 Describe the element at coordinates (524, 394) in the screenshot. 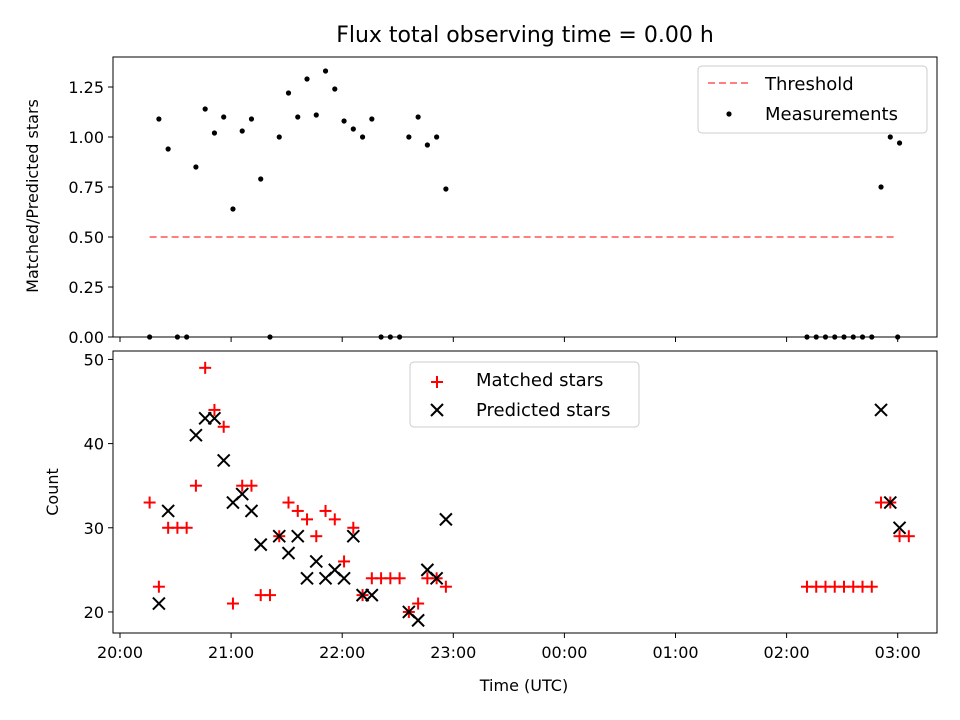

I see `bottom-legend: Matched stars Predicted stars` at that location.